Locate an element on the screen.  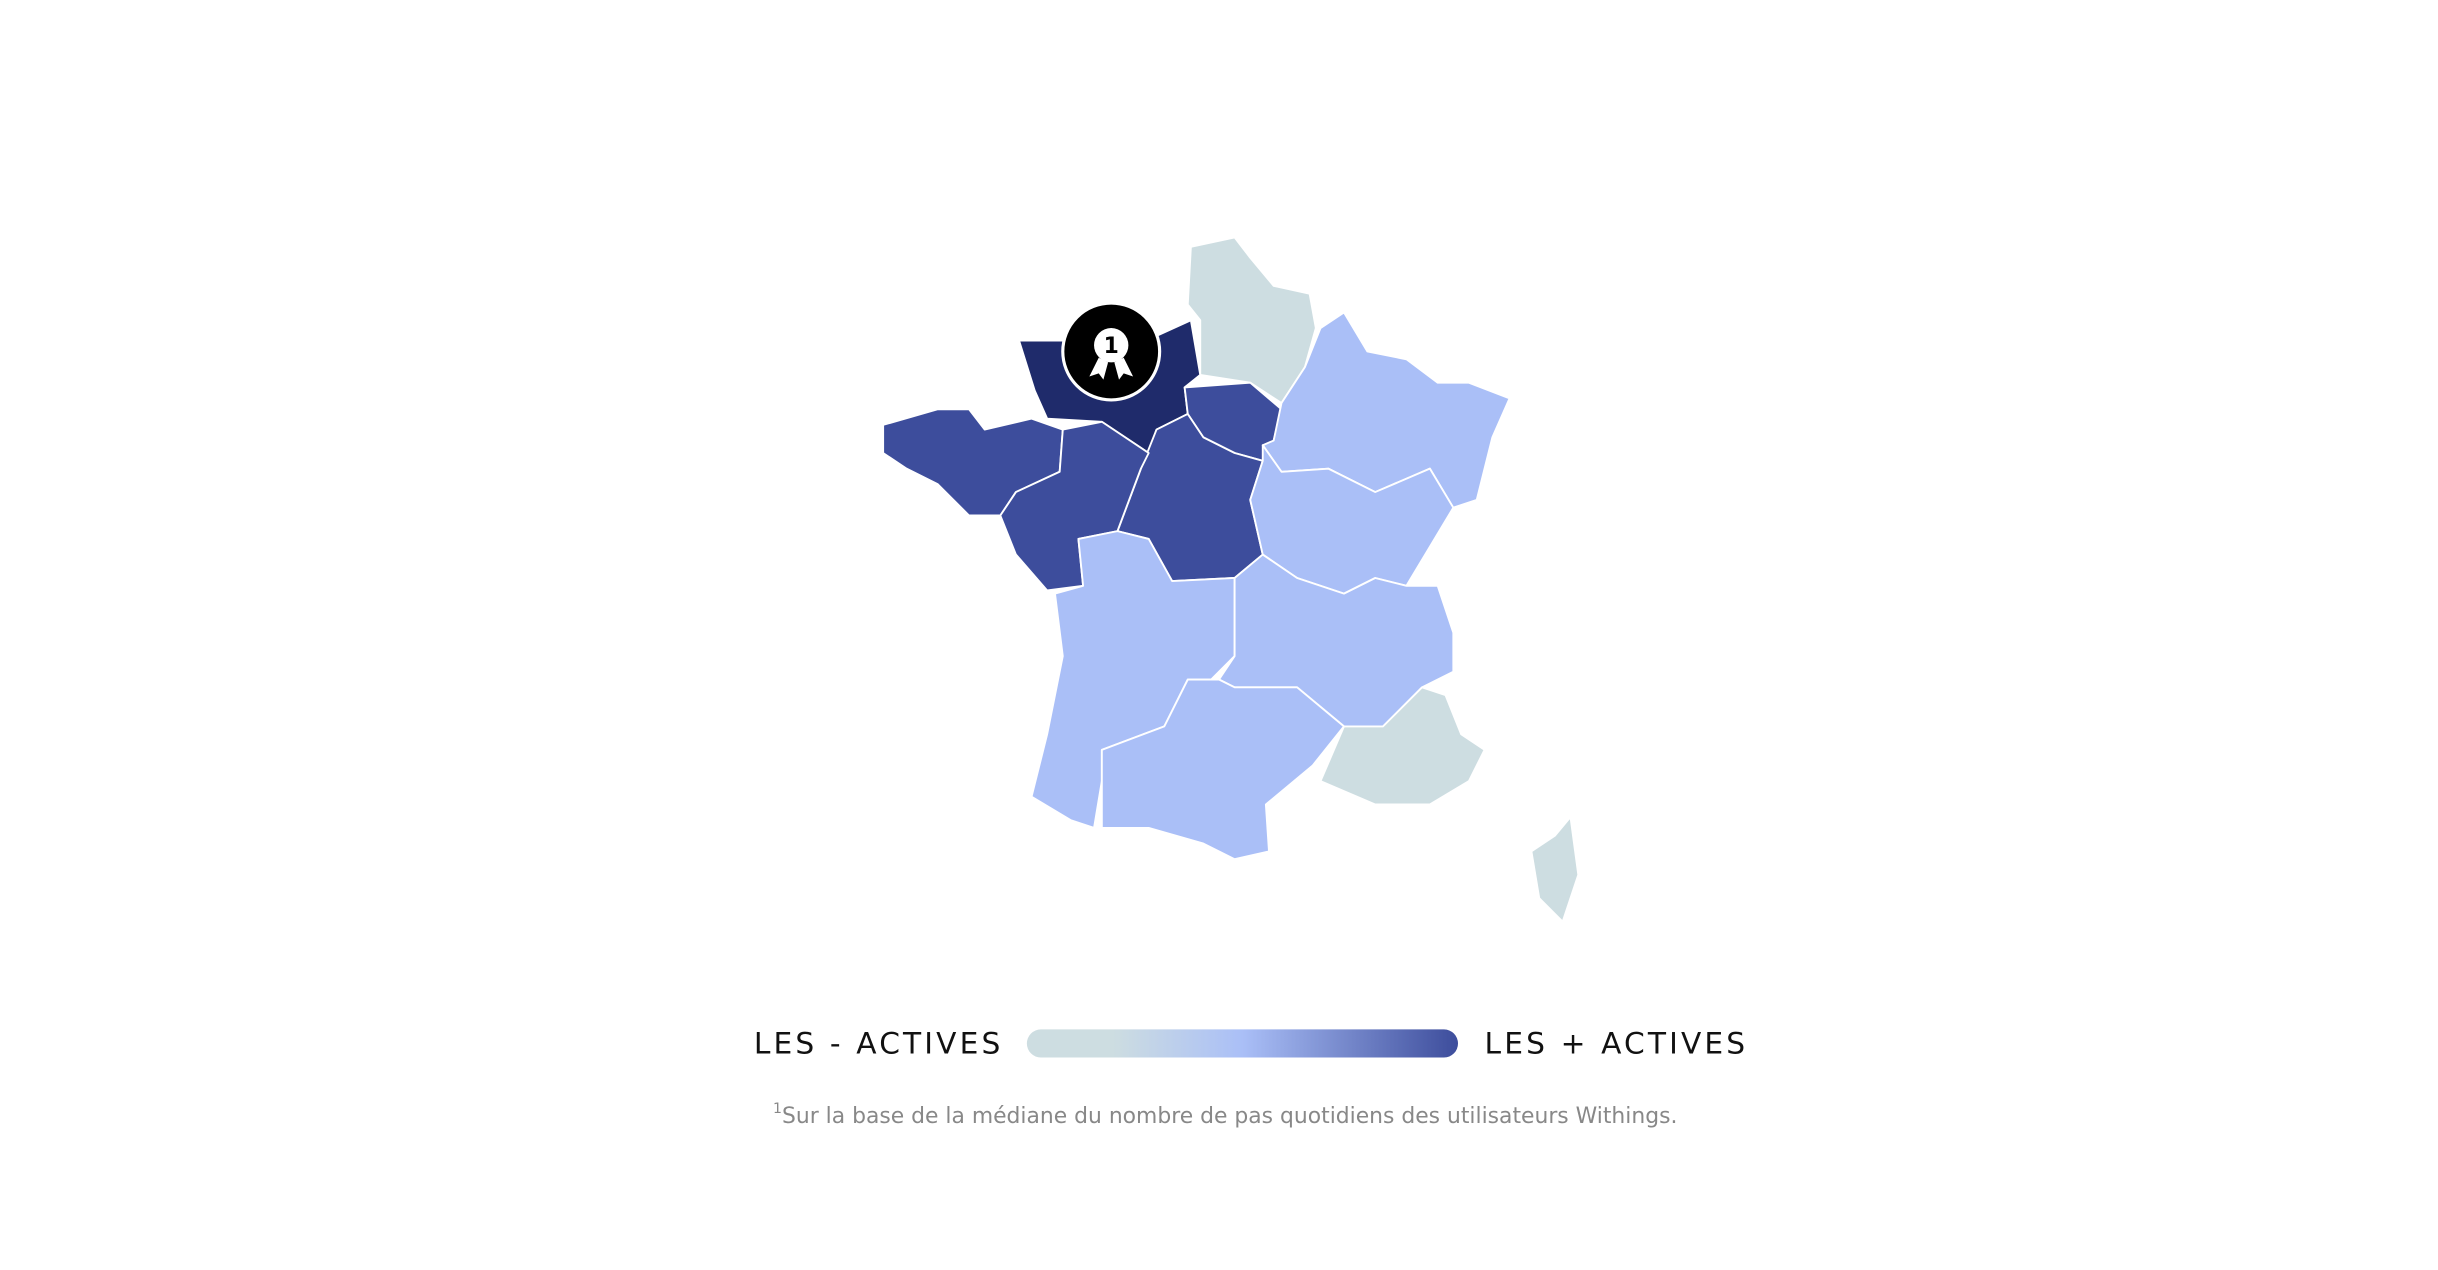
legend: LES - ACTIVES LES + ACTIVES is located at coordinates (1251, 1043).